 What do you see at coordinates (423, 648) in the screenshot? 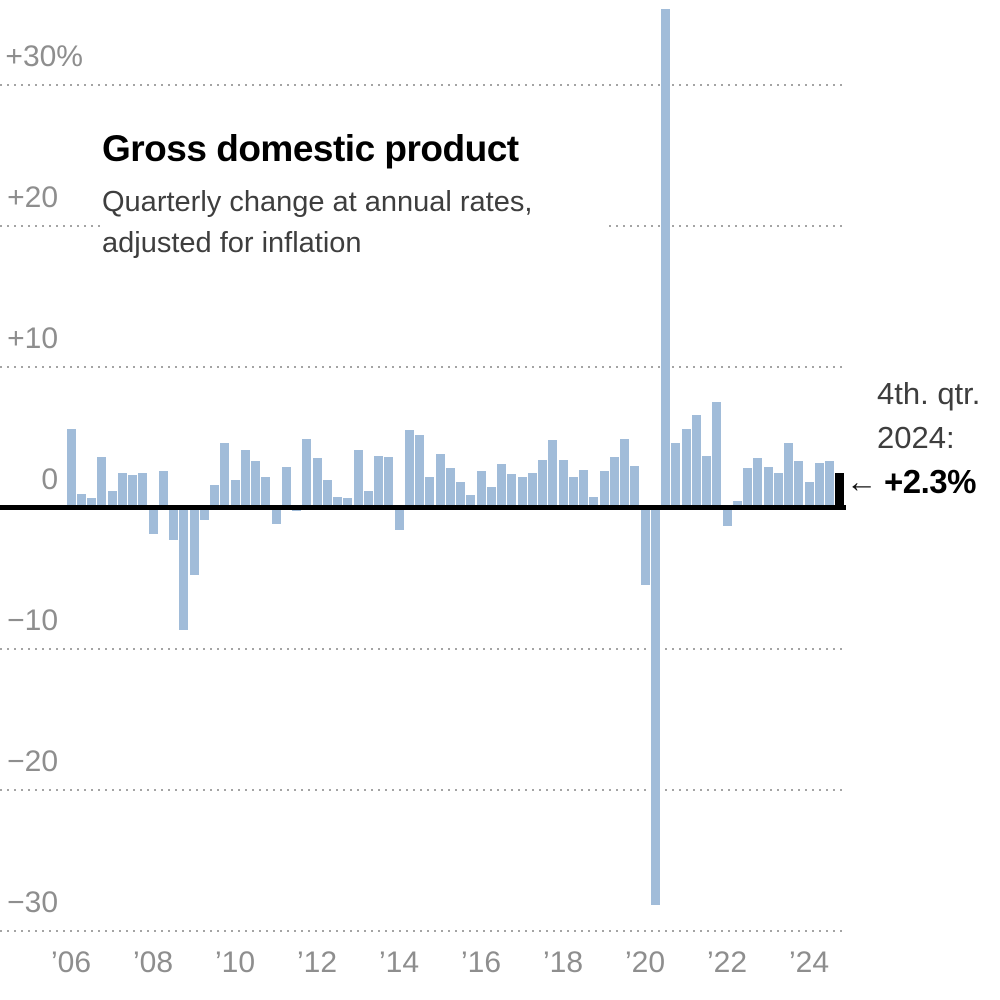
I see `gridline--10` at bounding box center [423, 648].